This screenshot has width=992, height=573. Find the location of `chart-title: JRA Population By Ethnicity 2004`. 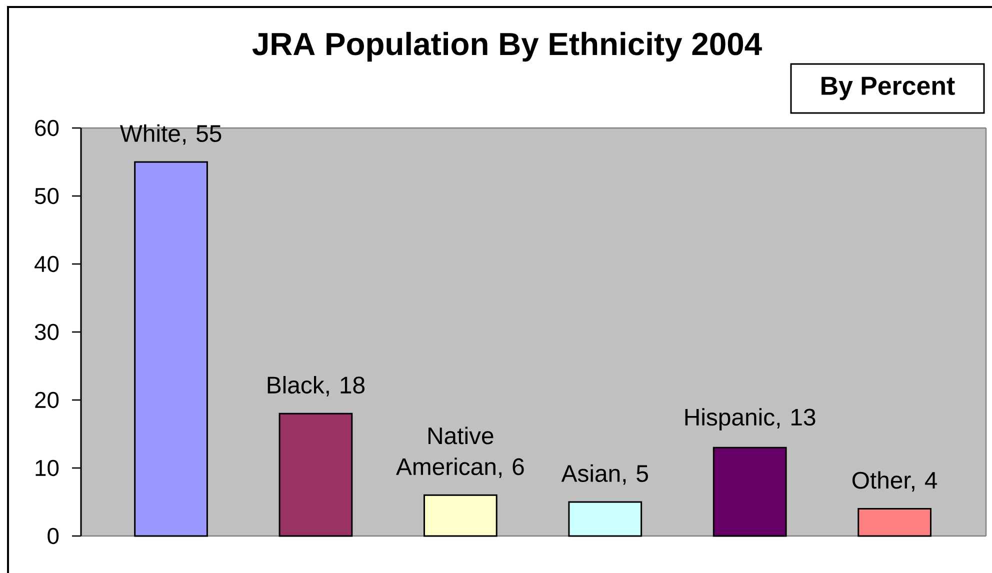

chart-title: JRA Population By Ethnicity 2004 is located at coordinates (507, 47).